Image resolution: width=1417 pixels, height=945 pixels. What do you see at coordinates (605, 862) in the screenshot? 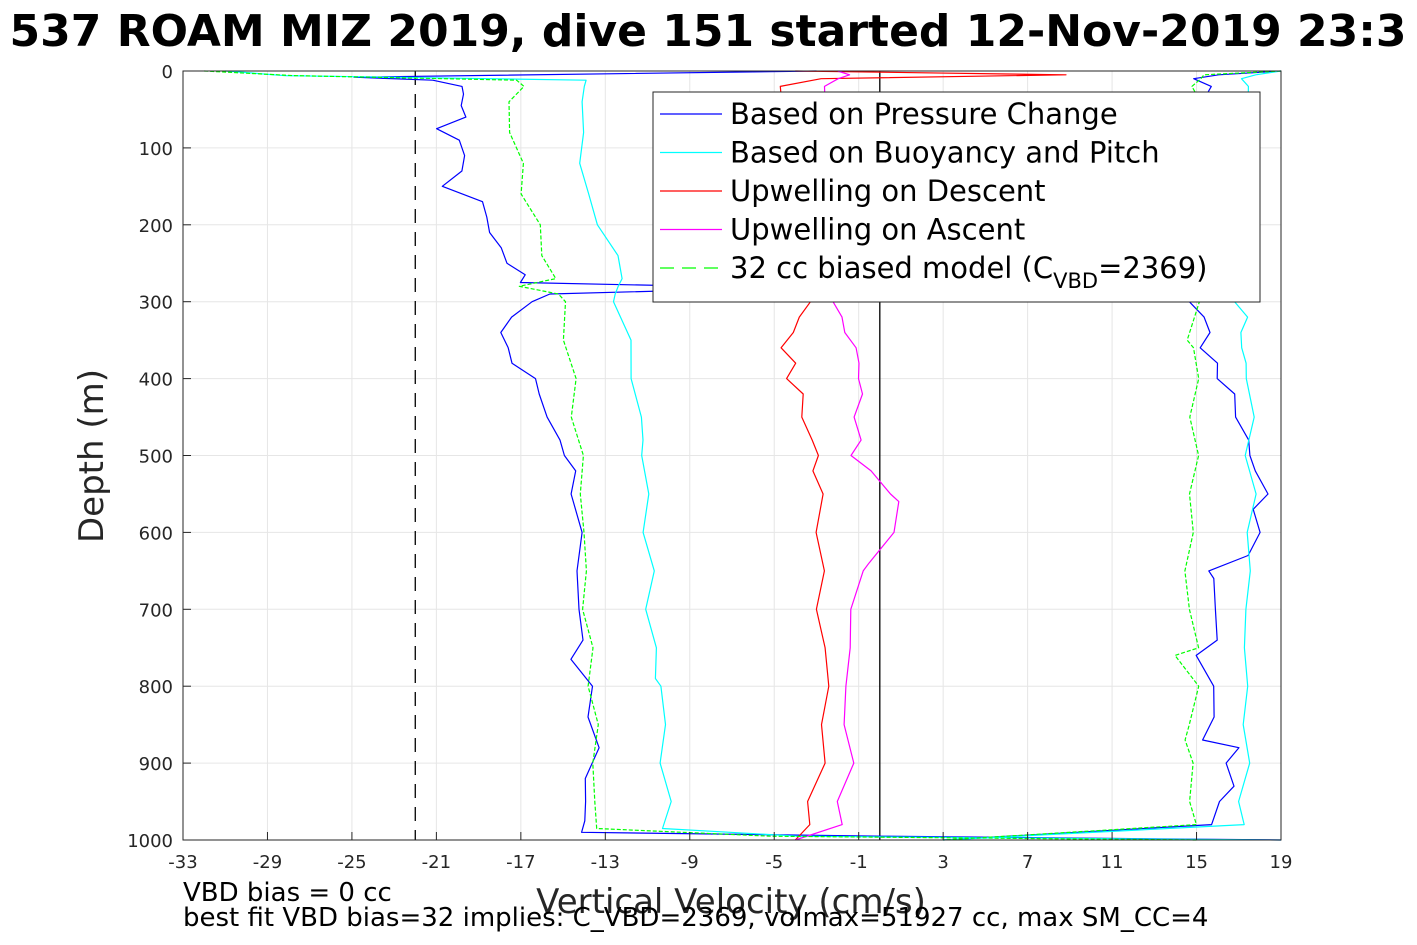
I see `x-tick-label: -13` at bounding box center [605, 862].